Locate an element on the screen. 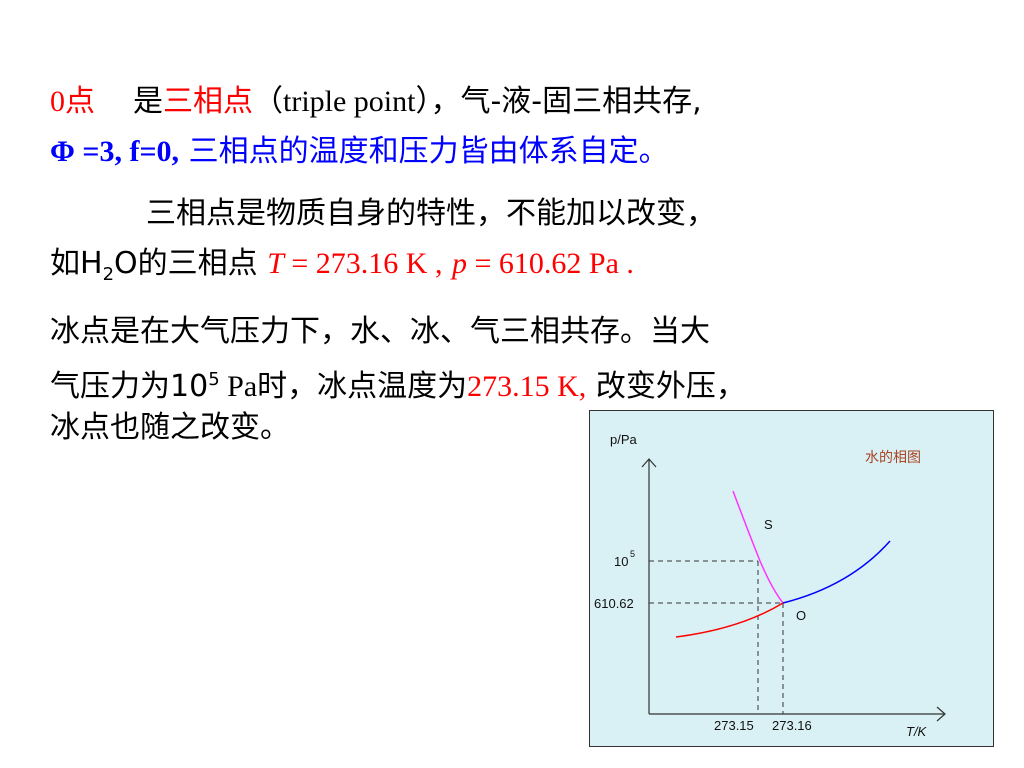 The width and height of the screenshot is (1024, 768). triple-pressure: p = 610.62 Pa . is located at coordinates (543, 263).